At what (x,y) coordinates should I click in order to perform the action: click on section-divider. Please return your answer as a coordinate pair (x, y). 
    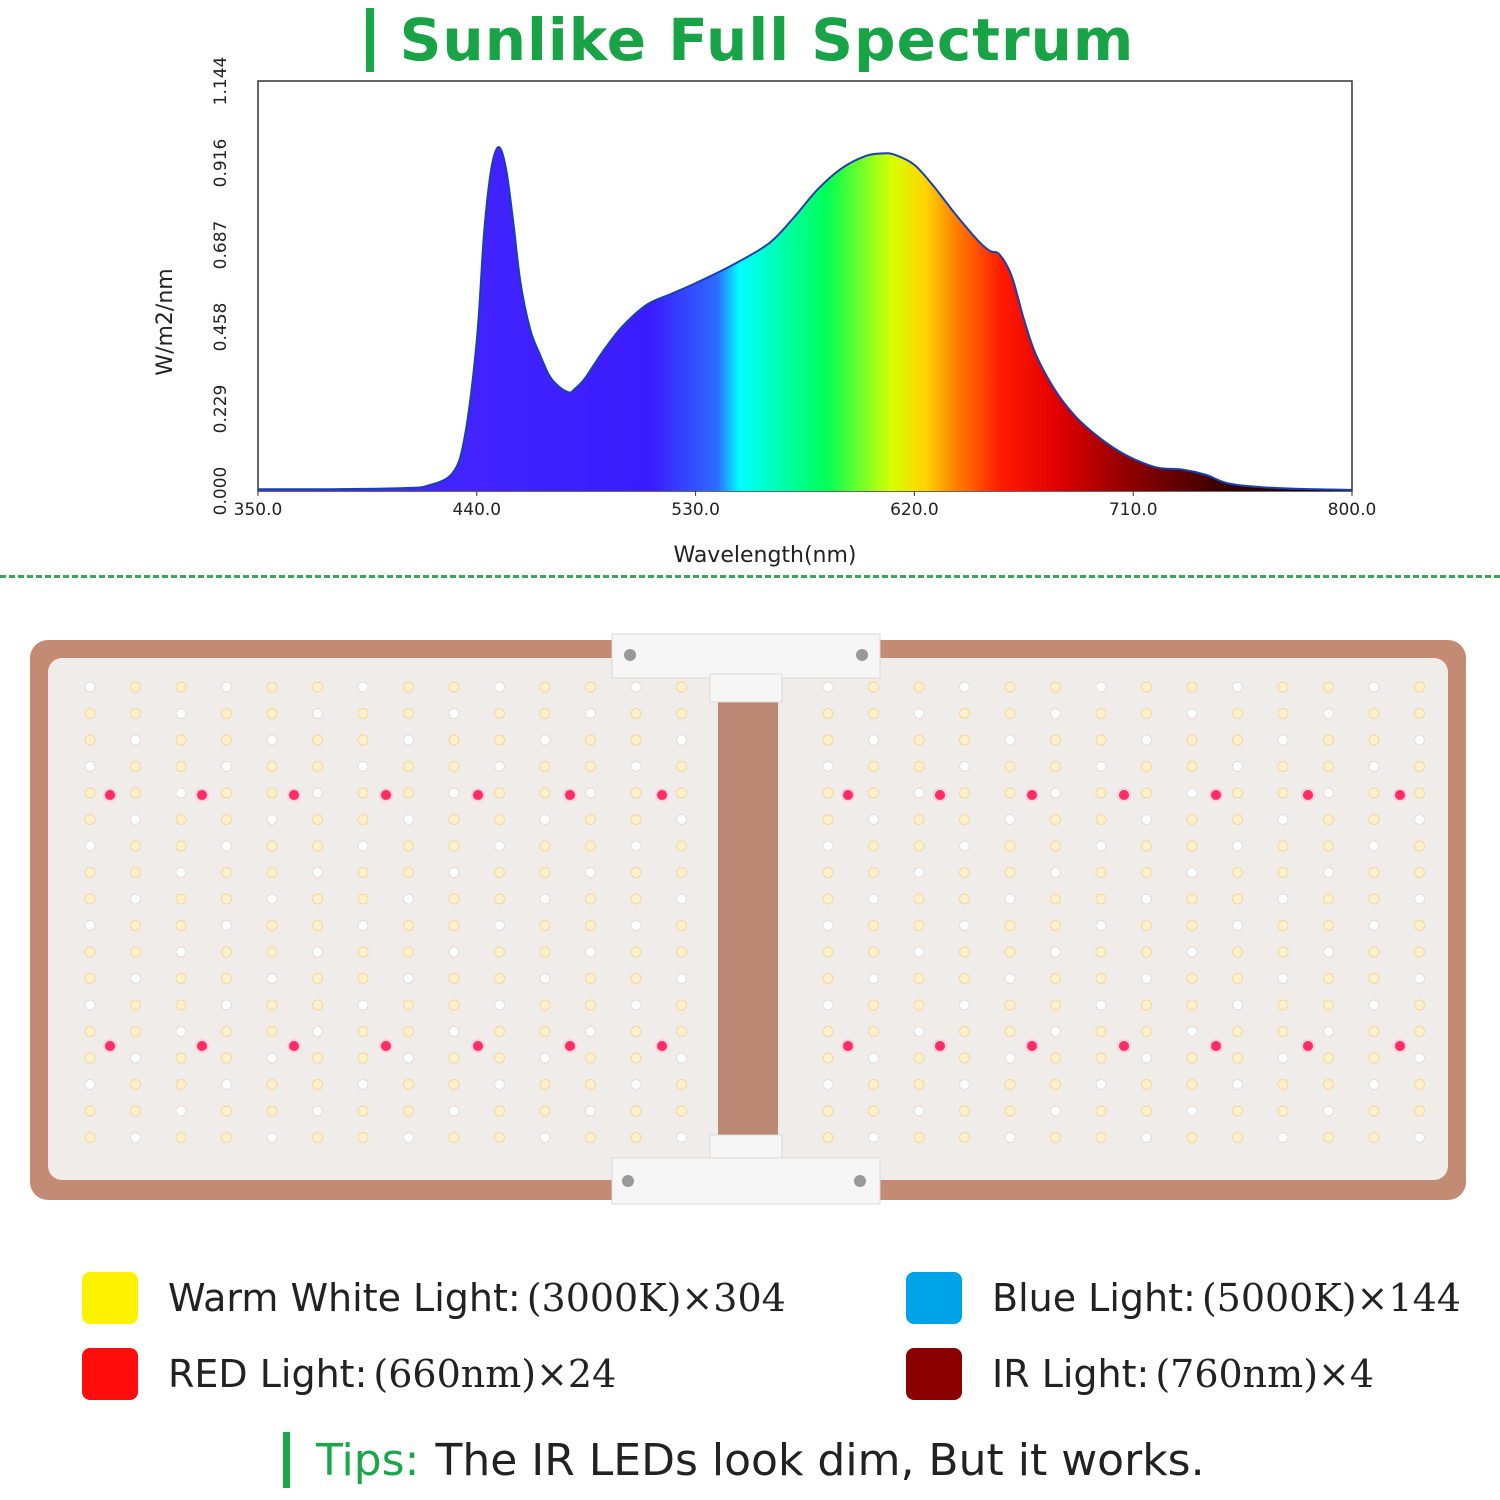
    Looking at the image, I should click on (750, 576).